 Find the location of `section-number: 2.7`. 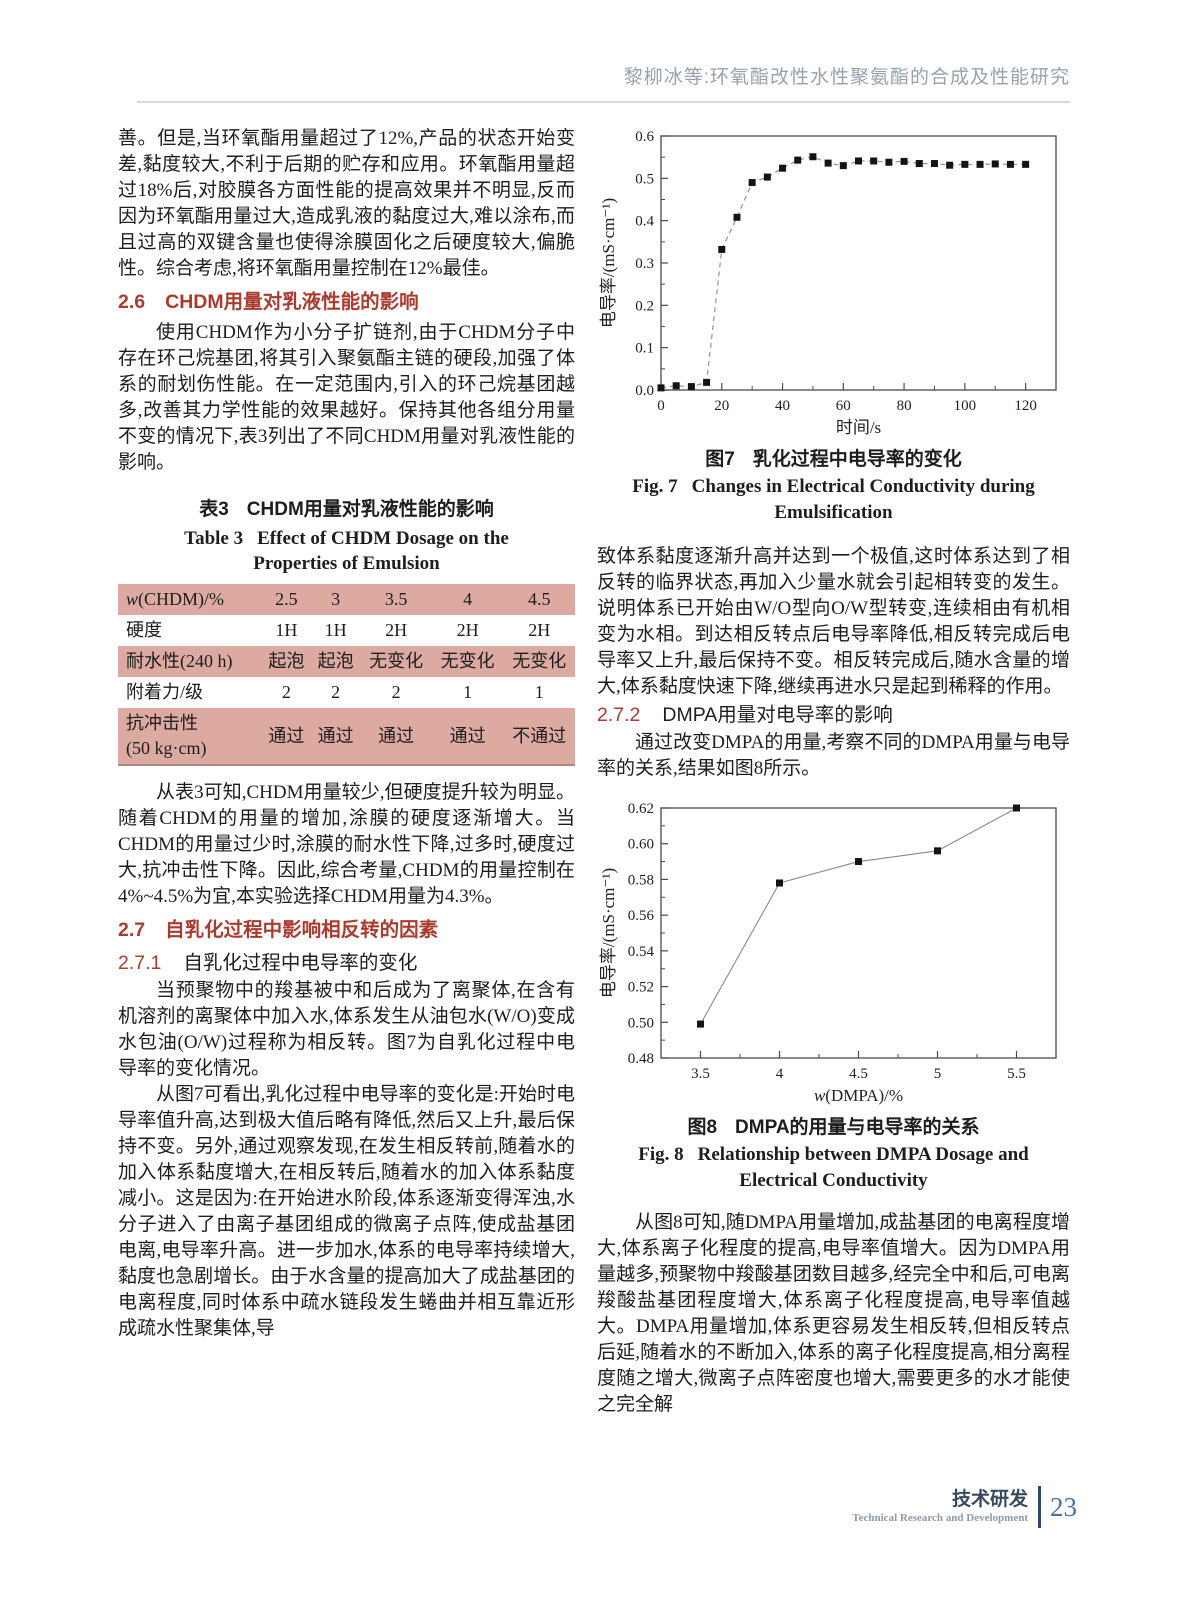

section-number: 2.7 is located at coordinates (132, 930).